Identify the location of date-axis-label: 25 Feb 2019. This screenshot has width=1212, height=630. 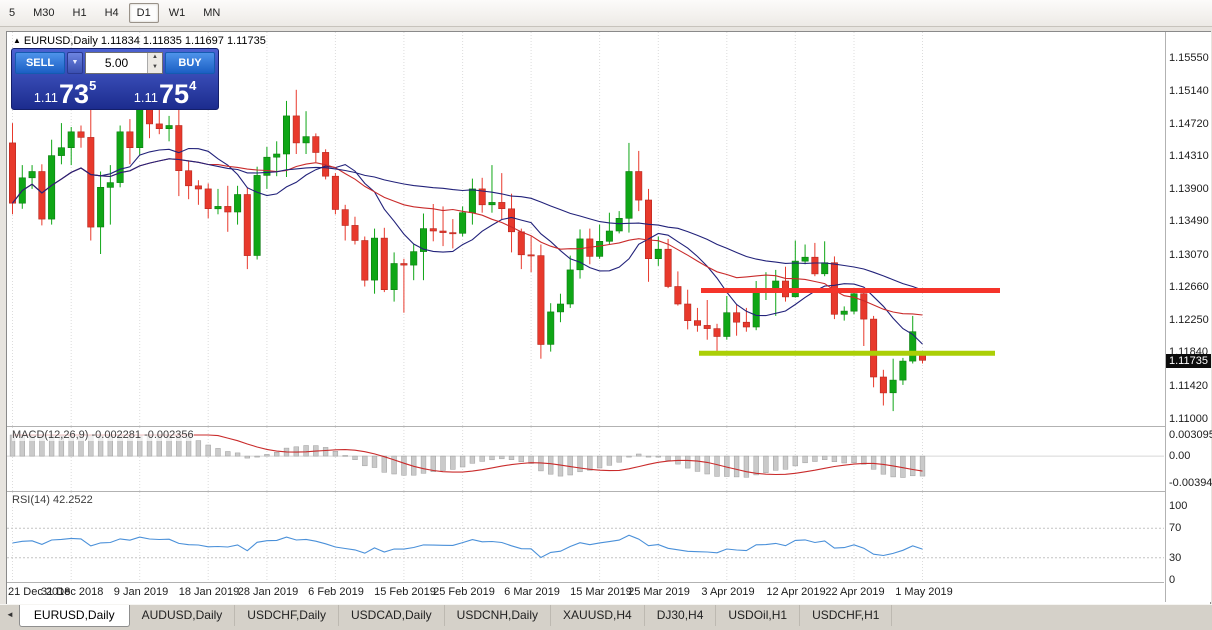
(464, 592).